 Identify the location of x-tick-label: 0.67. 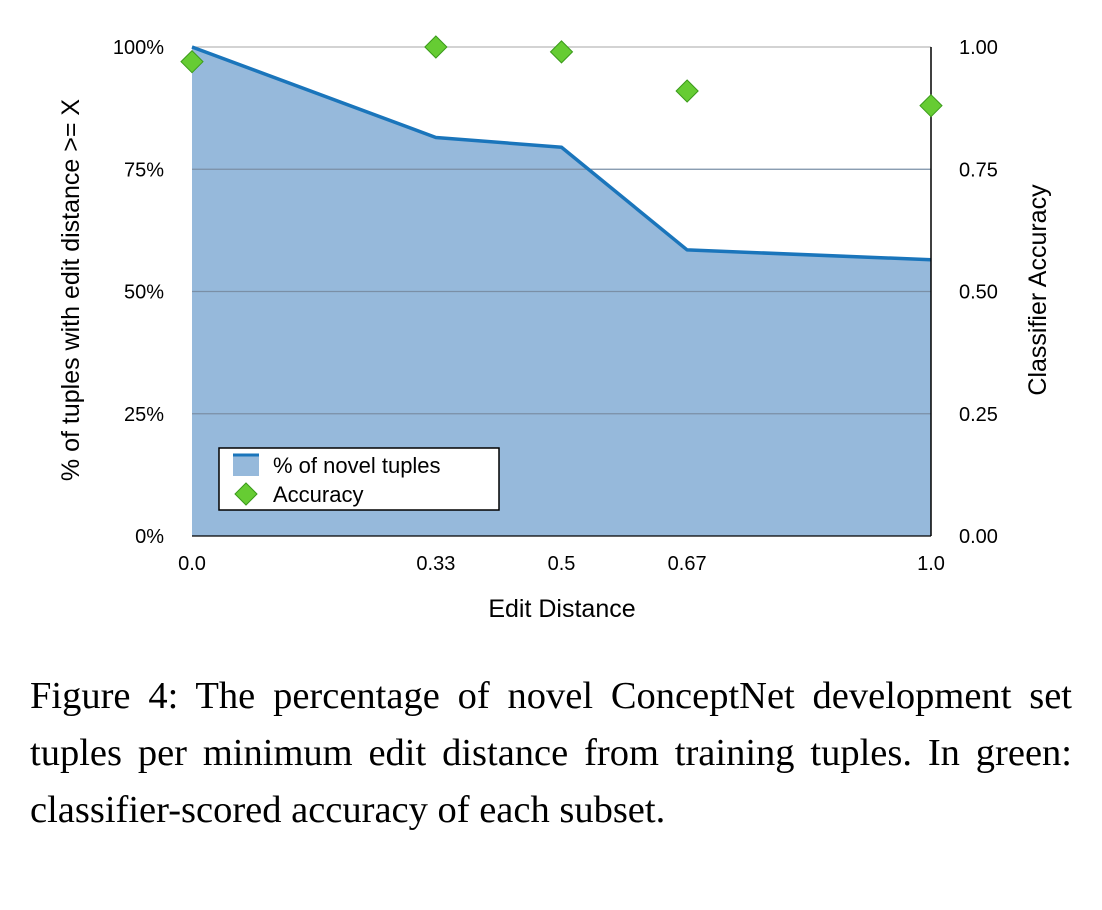
(687, 564).